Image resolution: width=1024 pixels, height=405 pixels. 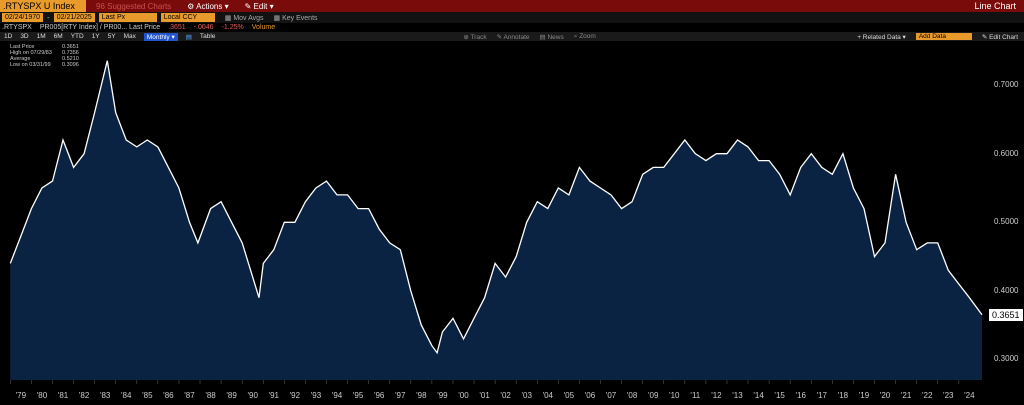 I want to click on start-date-field: 02/24/1970, so click(x=23, y=17).